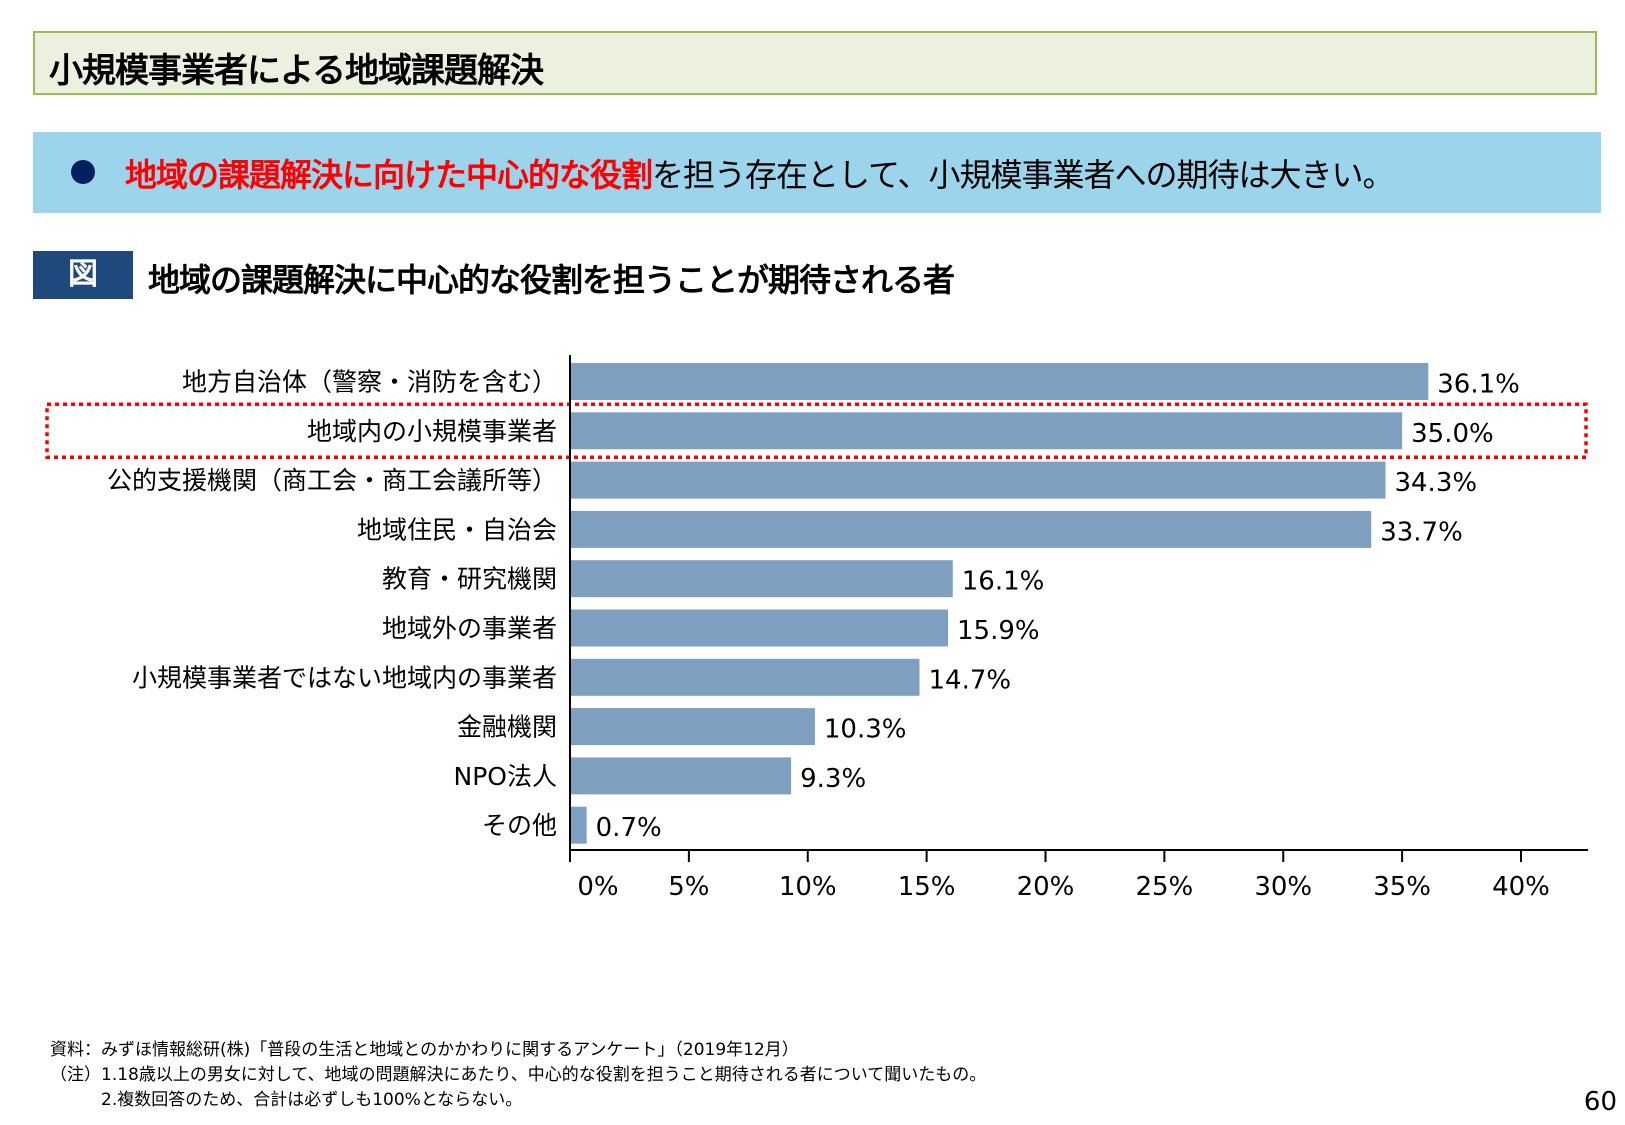 This screenshot has width=1625, height=1125. Describe the element at coordinates (519, 825) in the screenshot. I see `category-label: その他` at that location.